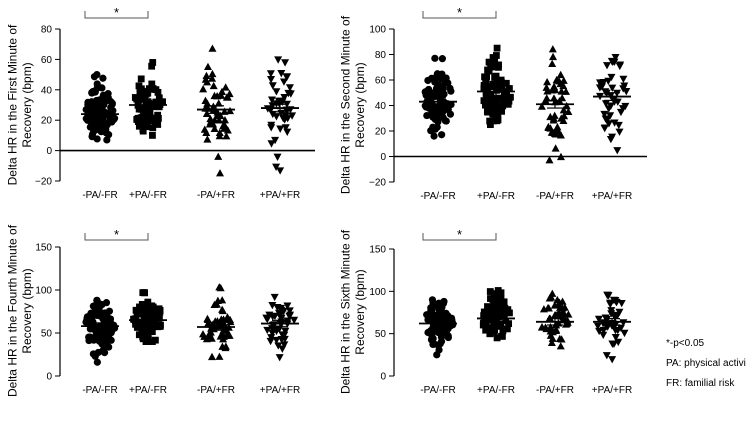 This screenshot has height=426, width=750. I want to click on y-tick-label: 50, so click(47, 334).